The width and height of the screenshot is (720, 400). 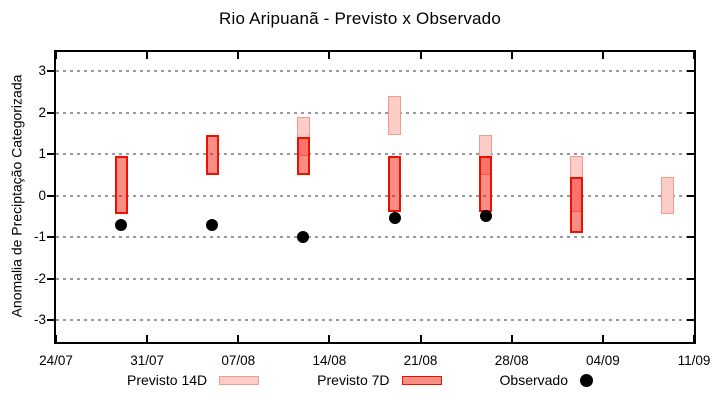 I want to click on y-tick-label: 0, so click(x=42, y=195).